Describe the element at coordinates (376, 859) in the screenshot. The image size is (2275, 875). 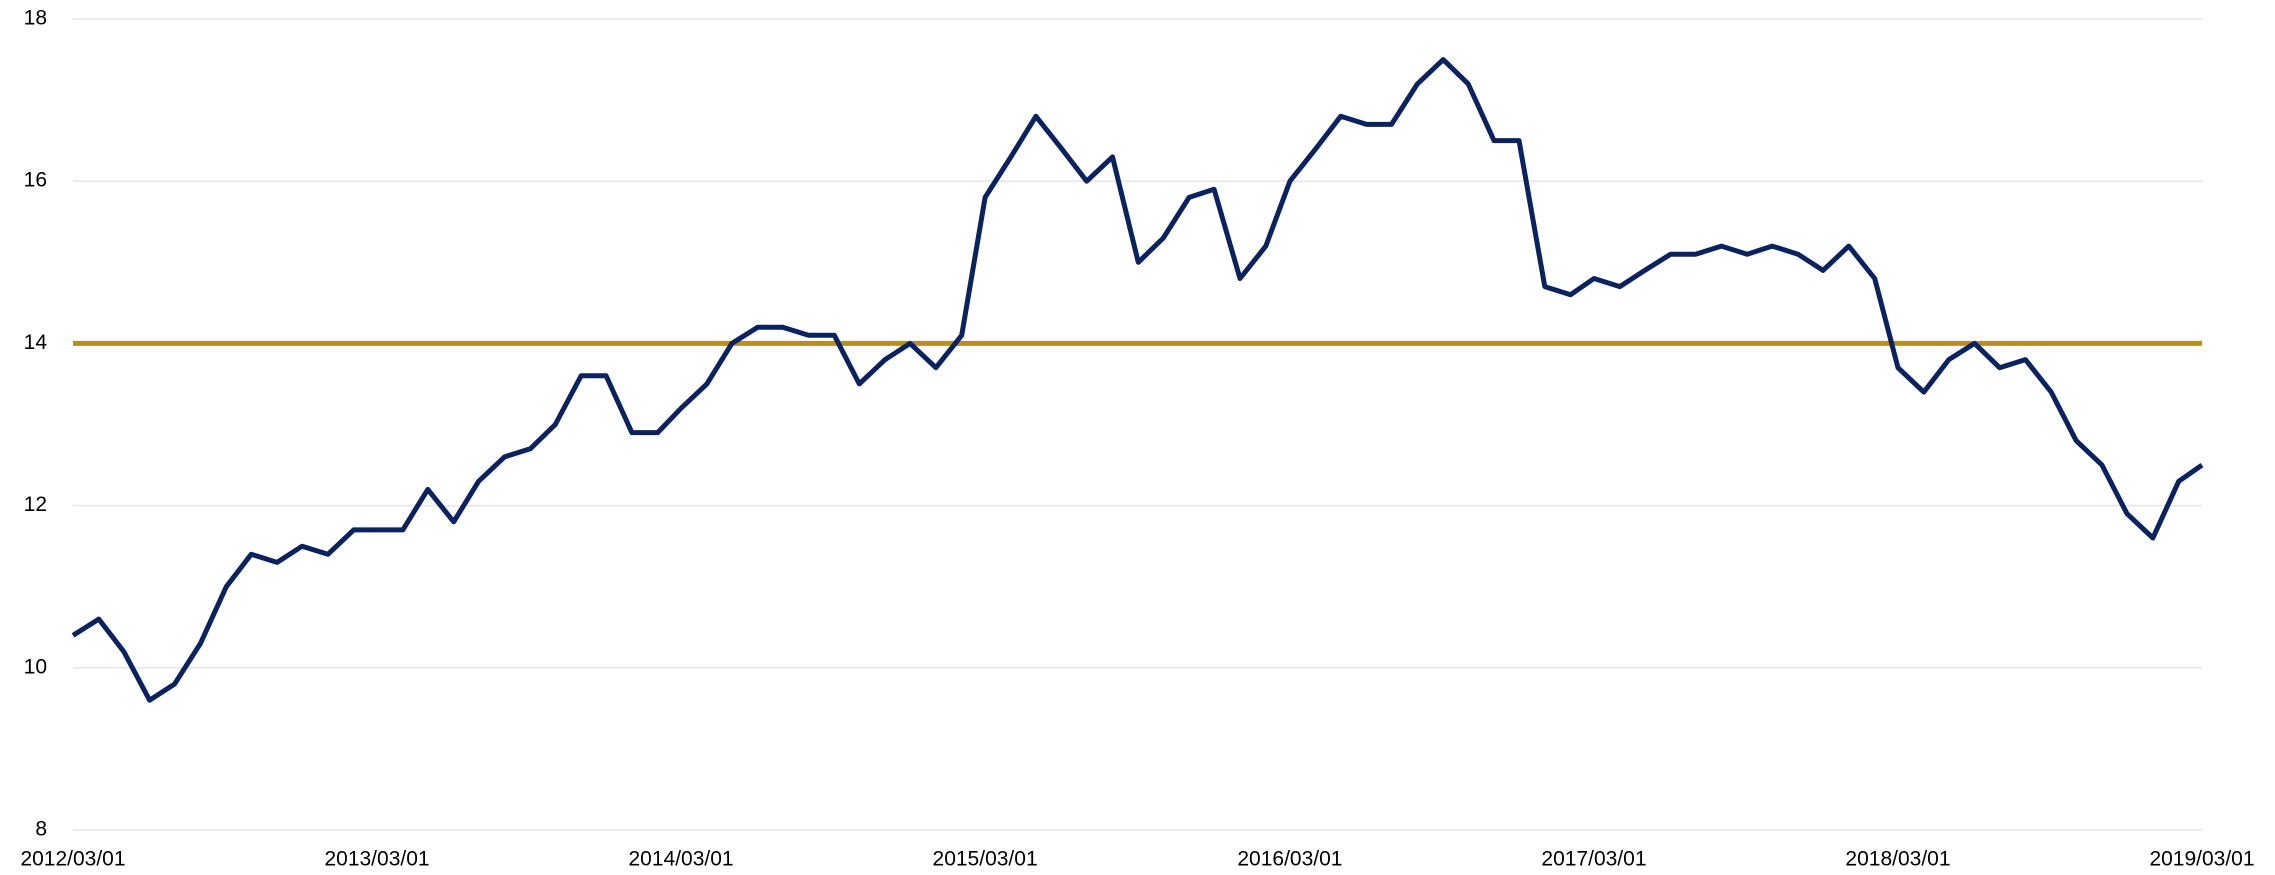
I see `x-tick-label: 2013/03/01` at that location.